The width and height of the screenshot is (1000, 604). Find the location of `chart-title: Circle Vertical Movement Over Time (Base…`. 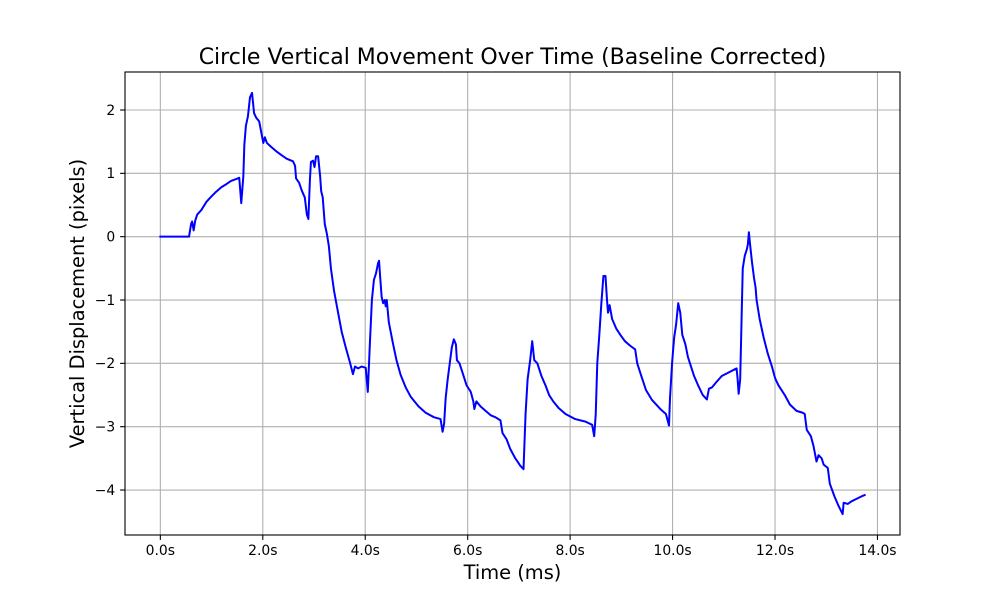

chart-title: Circle Vertical Movement Over Time (Base… is located at coordinates (513, 57).